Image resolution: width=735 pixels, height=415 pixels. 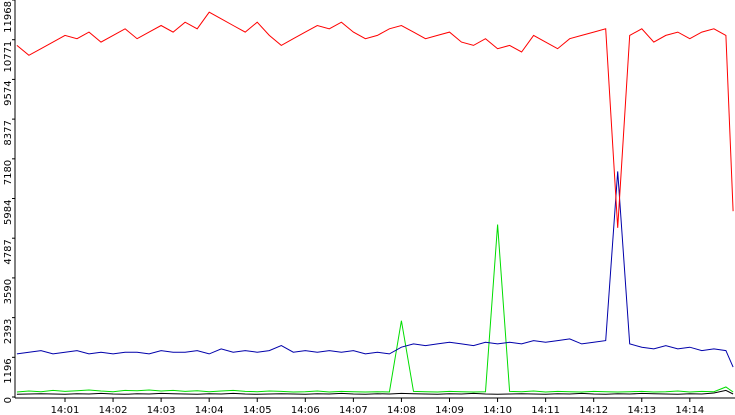 I want to click on x-tick-label: 14:04, so click(x=209, y=410).